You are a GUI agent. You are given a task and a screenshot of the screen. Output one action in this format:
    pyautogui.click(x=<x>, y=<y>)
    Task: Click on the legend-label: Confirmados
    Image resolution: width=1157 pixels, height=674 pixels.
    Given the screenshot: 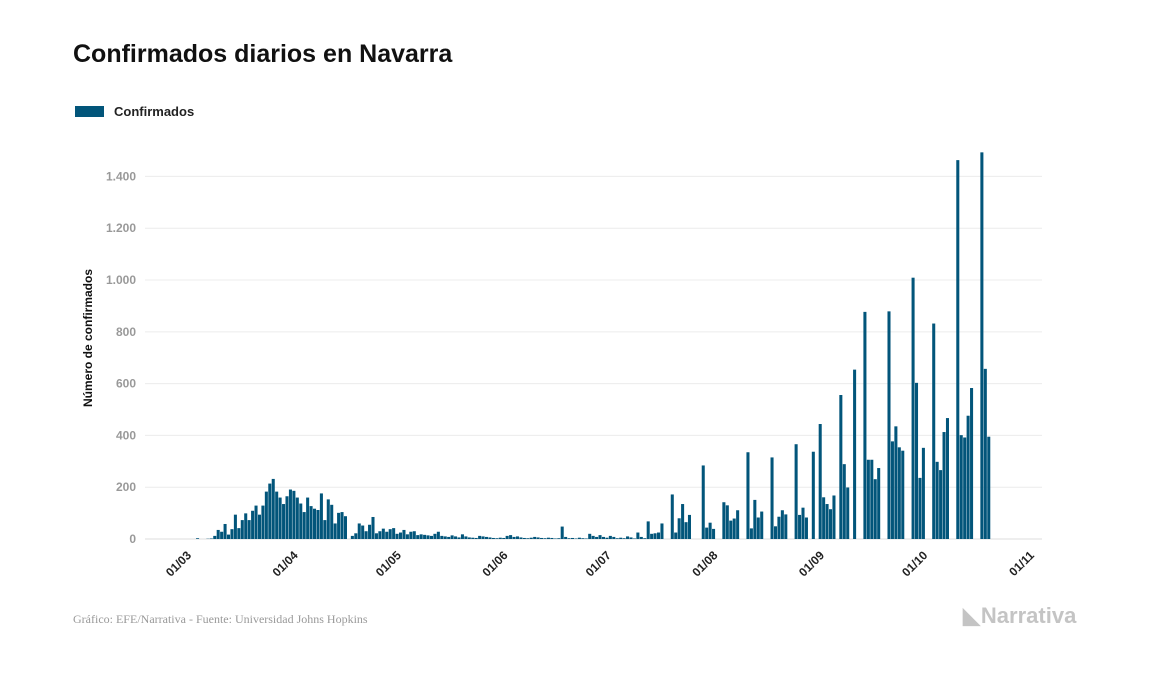 What is the action you would take?
    pyautogui.click(x=154, y=111)
    